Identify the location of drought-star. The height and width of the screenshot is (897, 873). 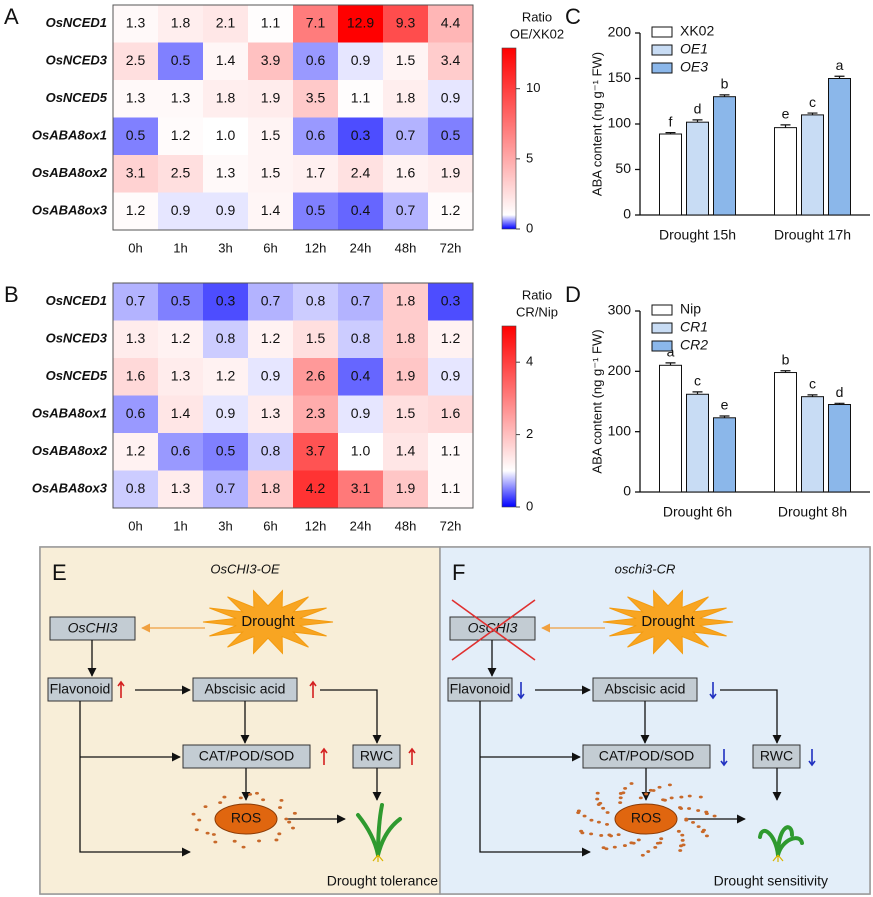
(268, 622).